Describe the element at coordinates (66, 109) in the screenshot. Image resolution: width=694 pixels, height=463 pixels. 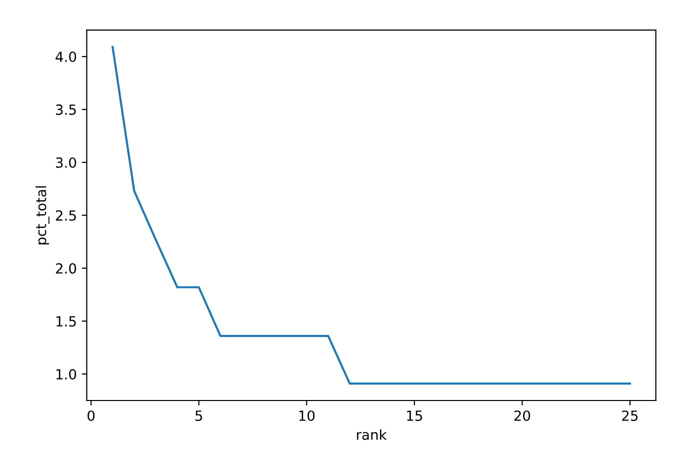
I see `y-tick-label: 3.5` at that location.